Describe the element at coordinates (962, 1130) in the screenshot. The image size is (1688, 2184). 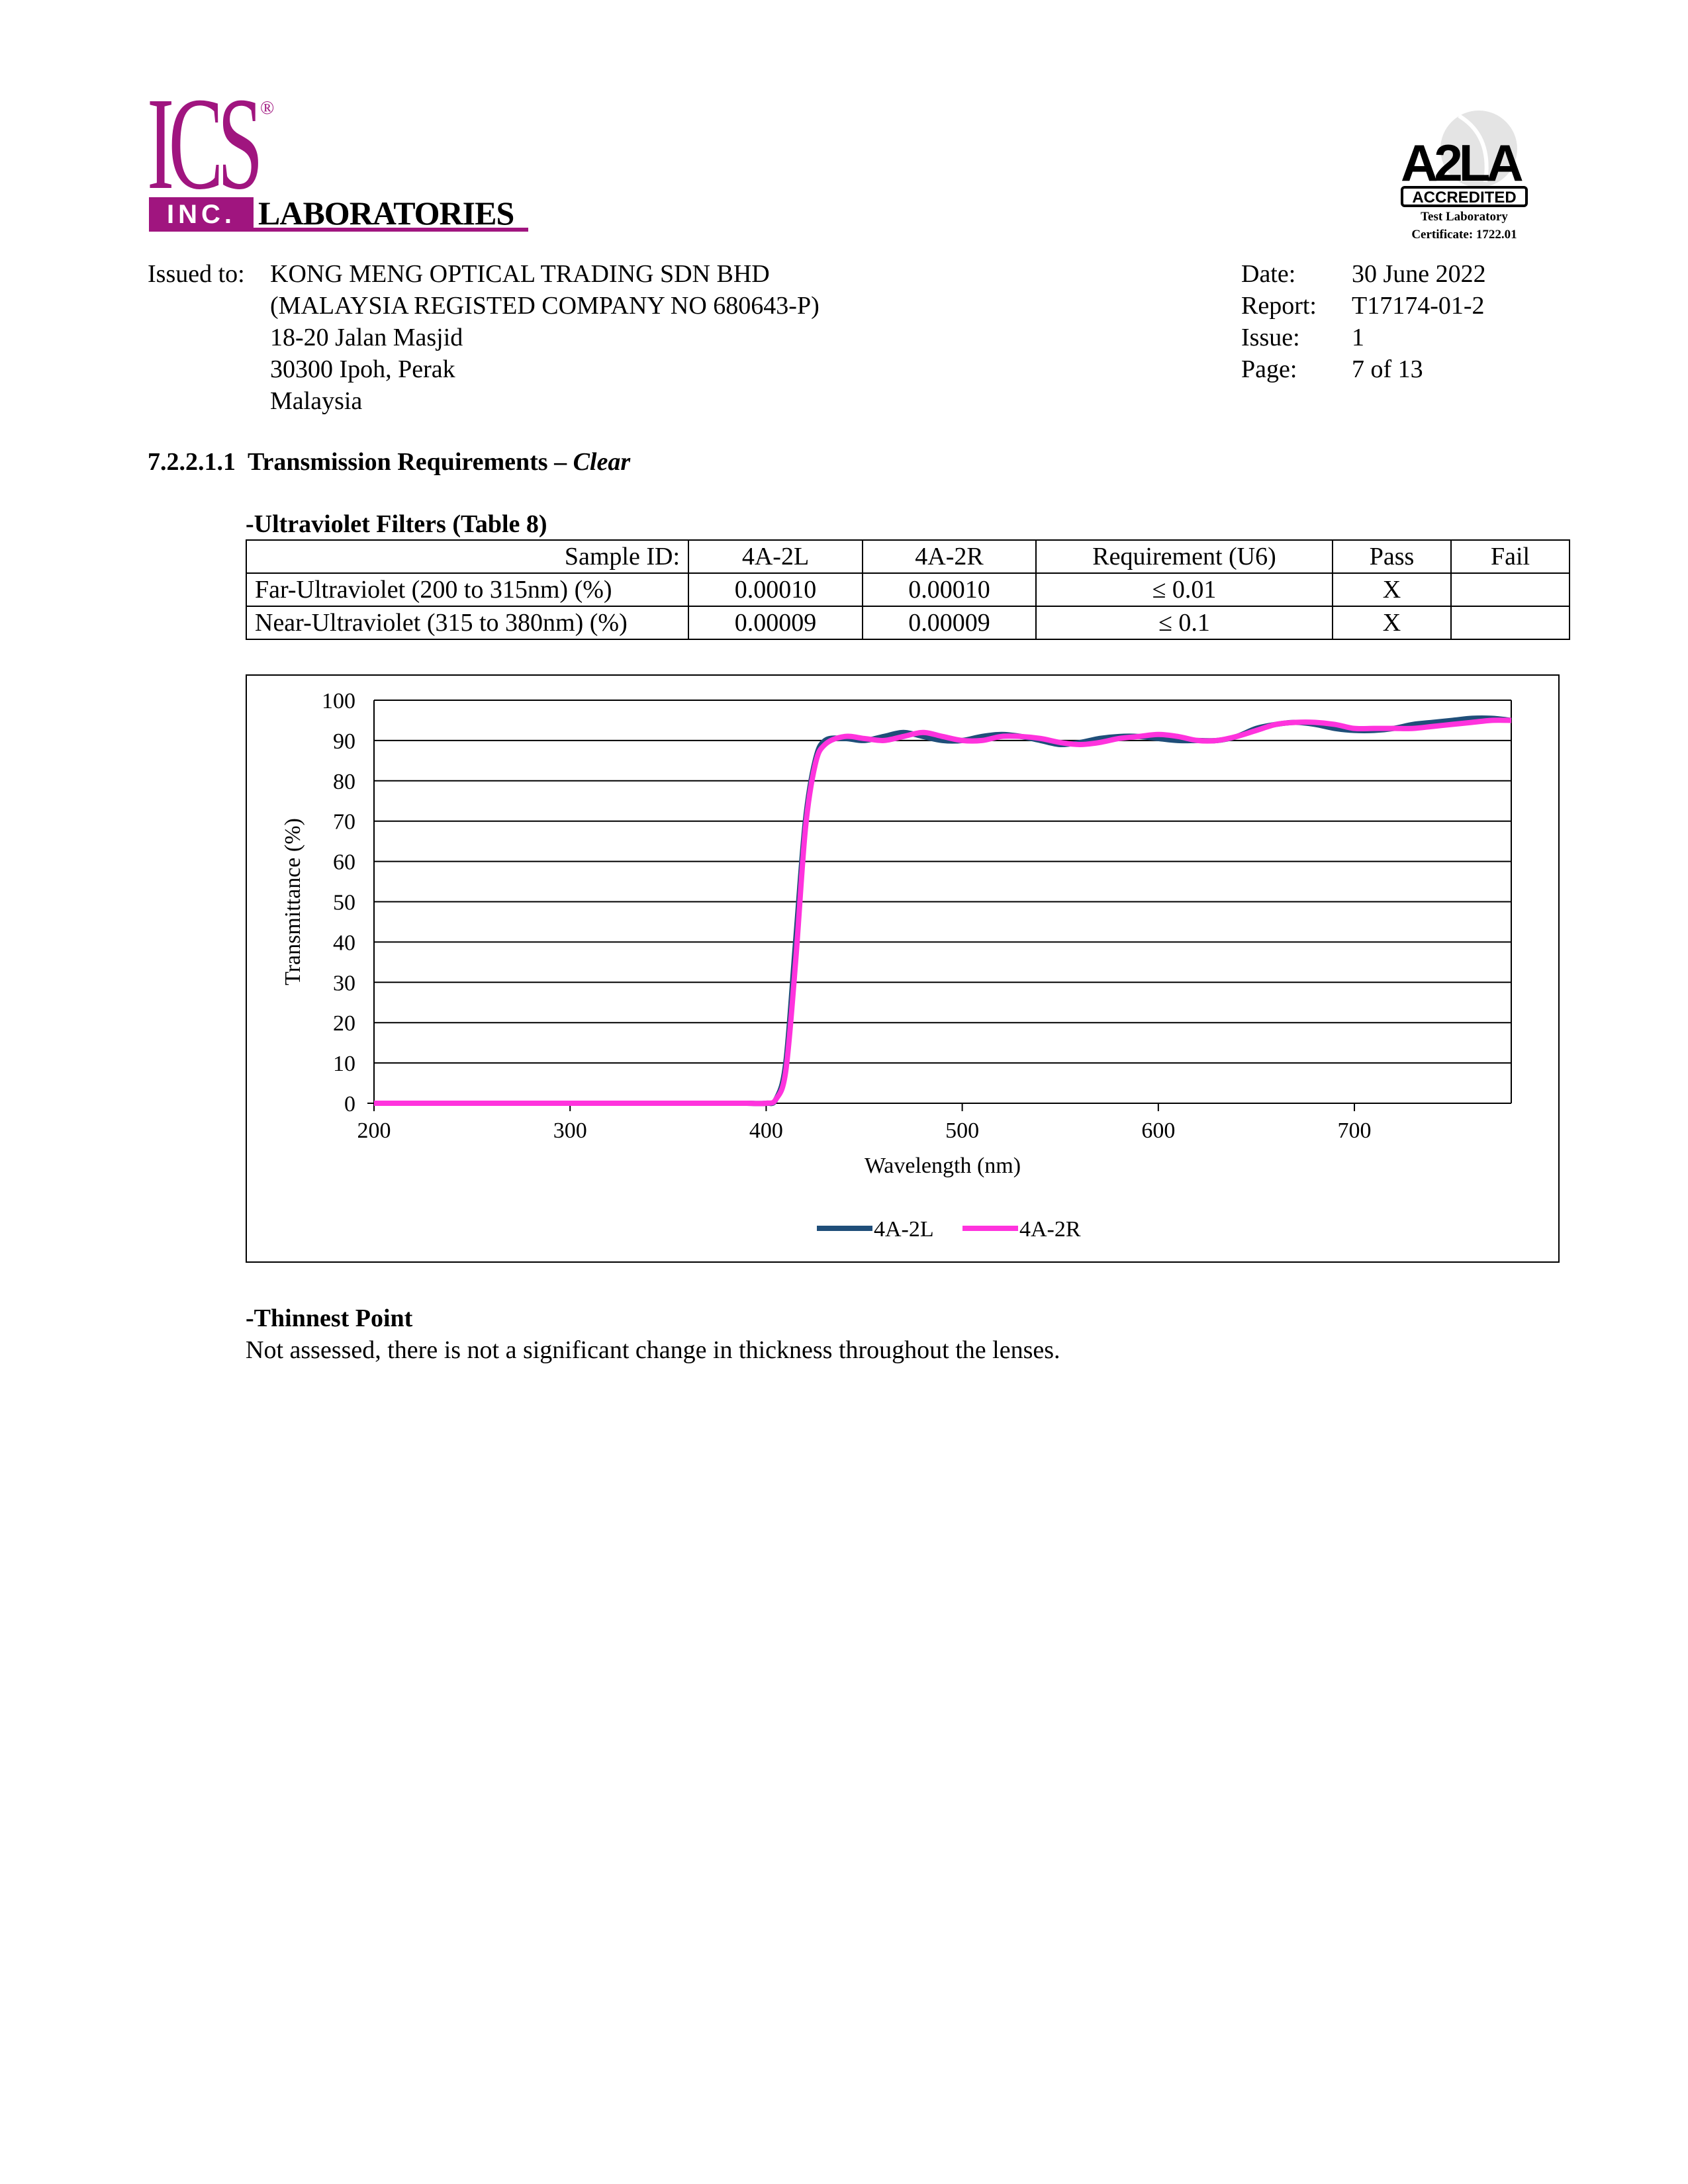
I see `x-tick-label: 500` at that location.